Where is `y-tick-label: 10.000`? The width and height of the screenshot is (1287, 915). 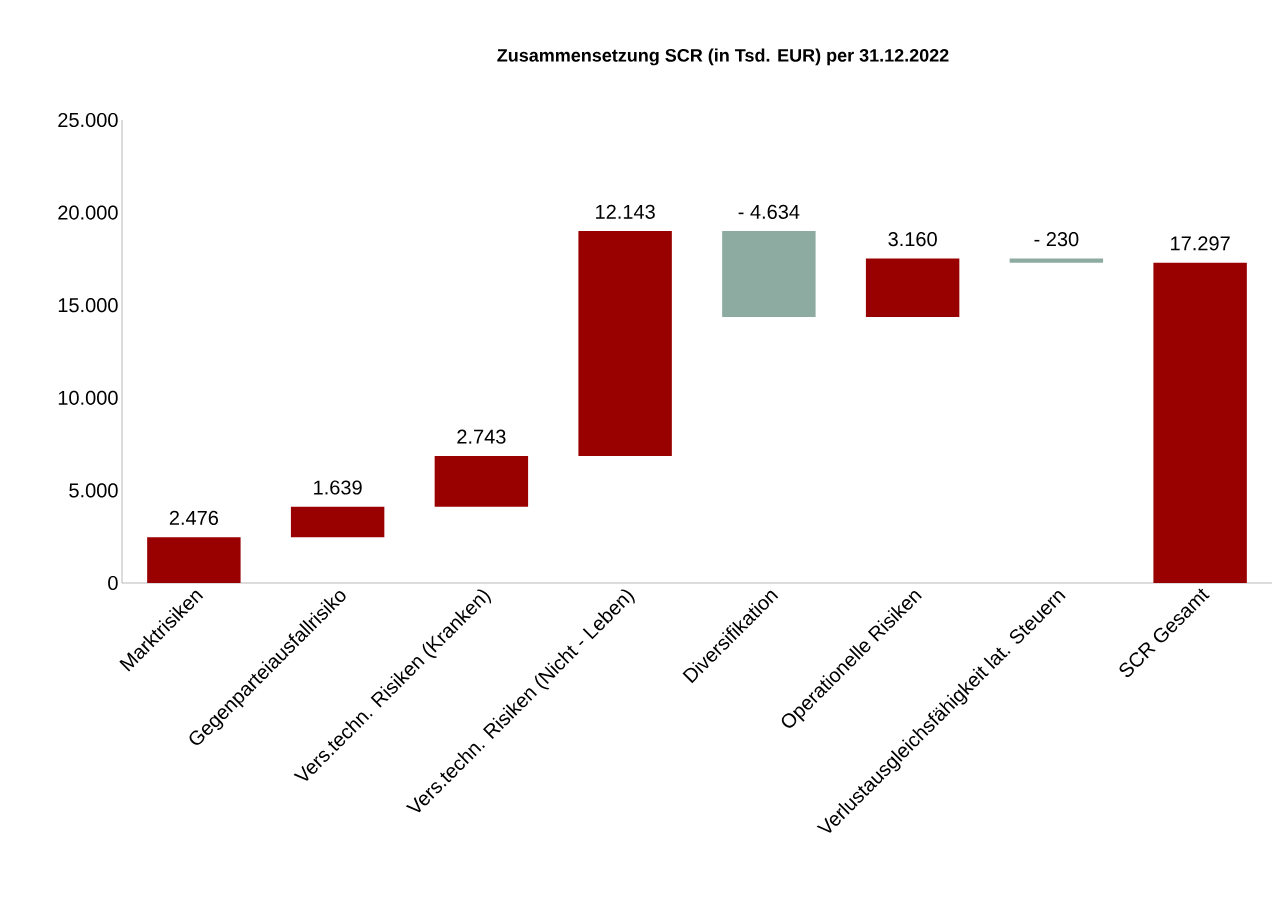 y-tick-label: 10.000 is located at coordinates (88, 397).